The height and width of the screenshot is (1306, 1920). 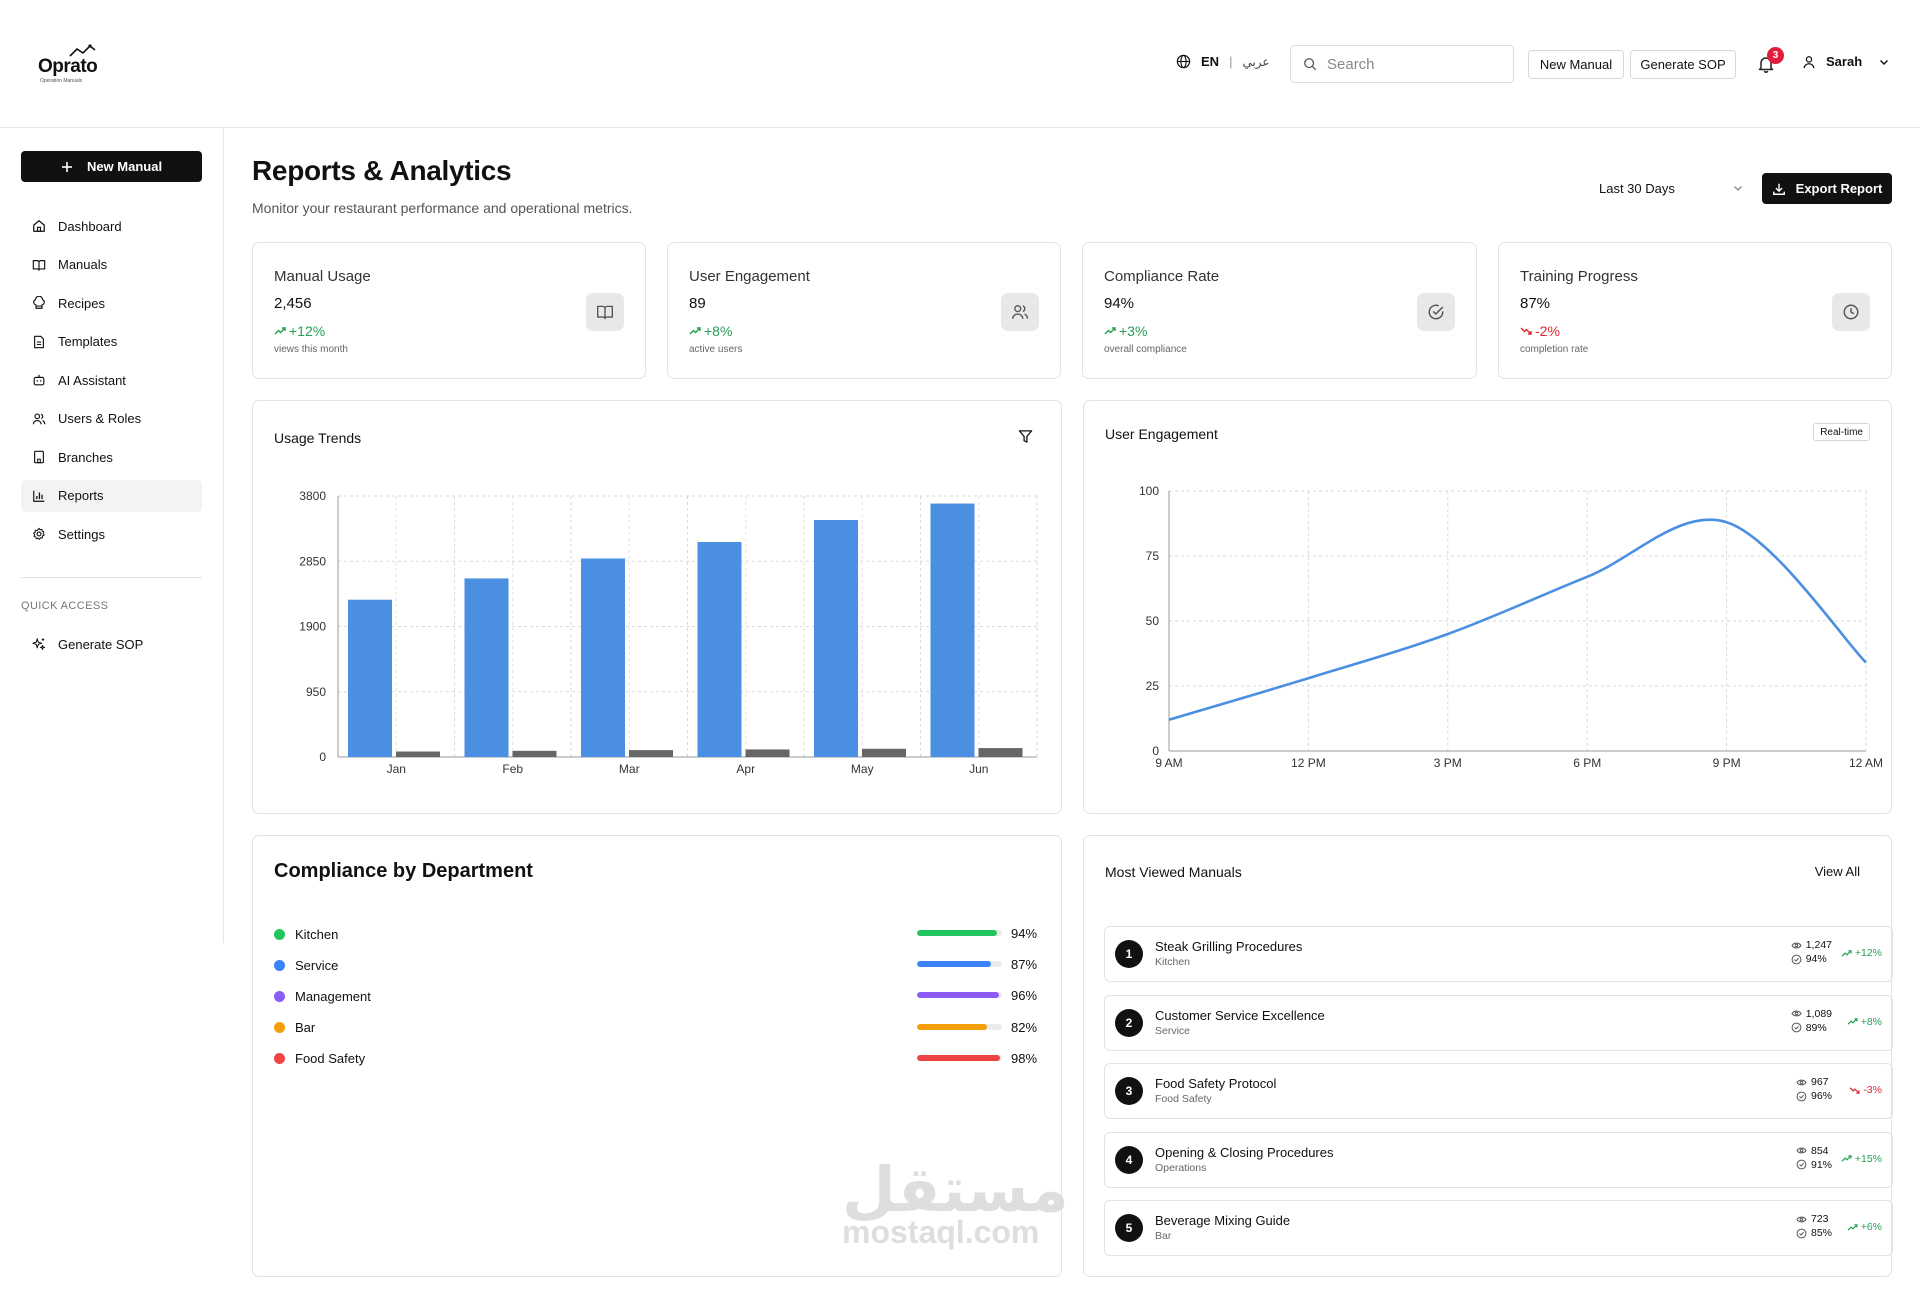 What do you see at coordinates (1864, 1227) in the screenshot?
I see `manual-trend: +6%` at bounding box center [1864, 1227].